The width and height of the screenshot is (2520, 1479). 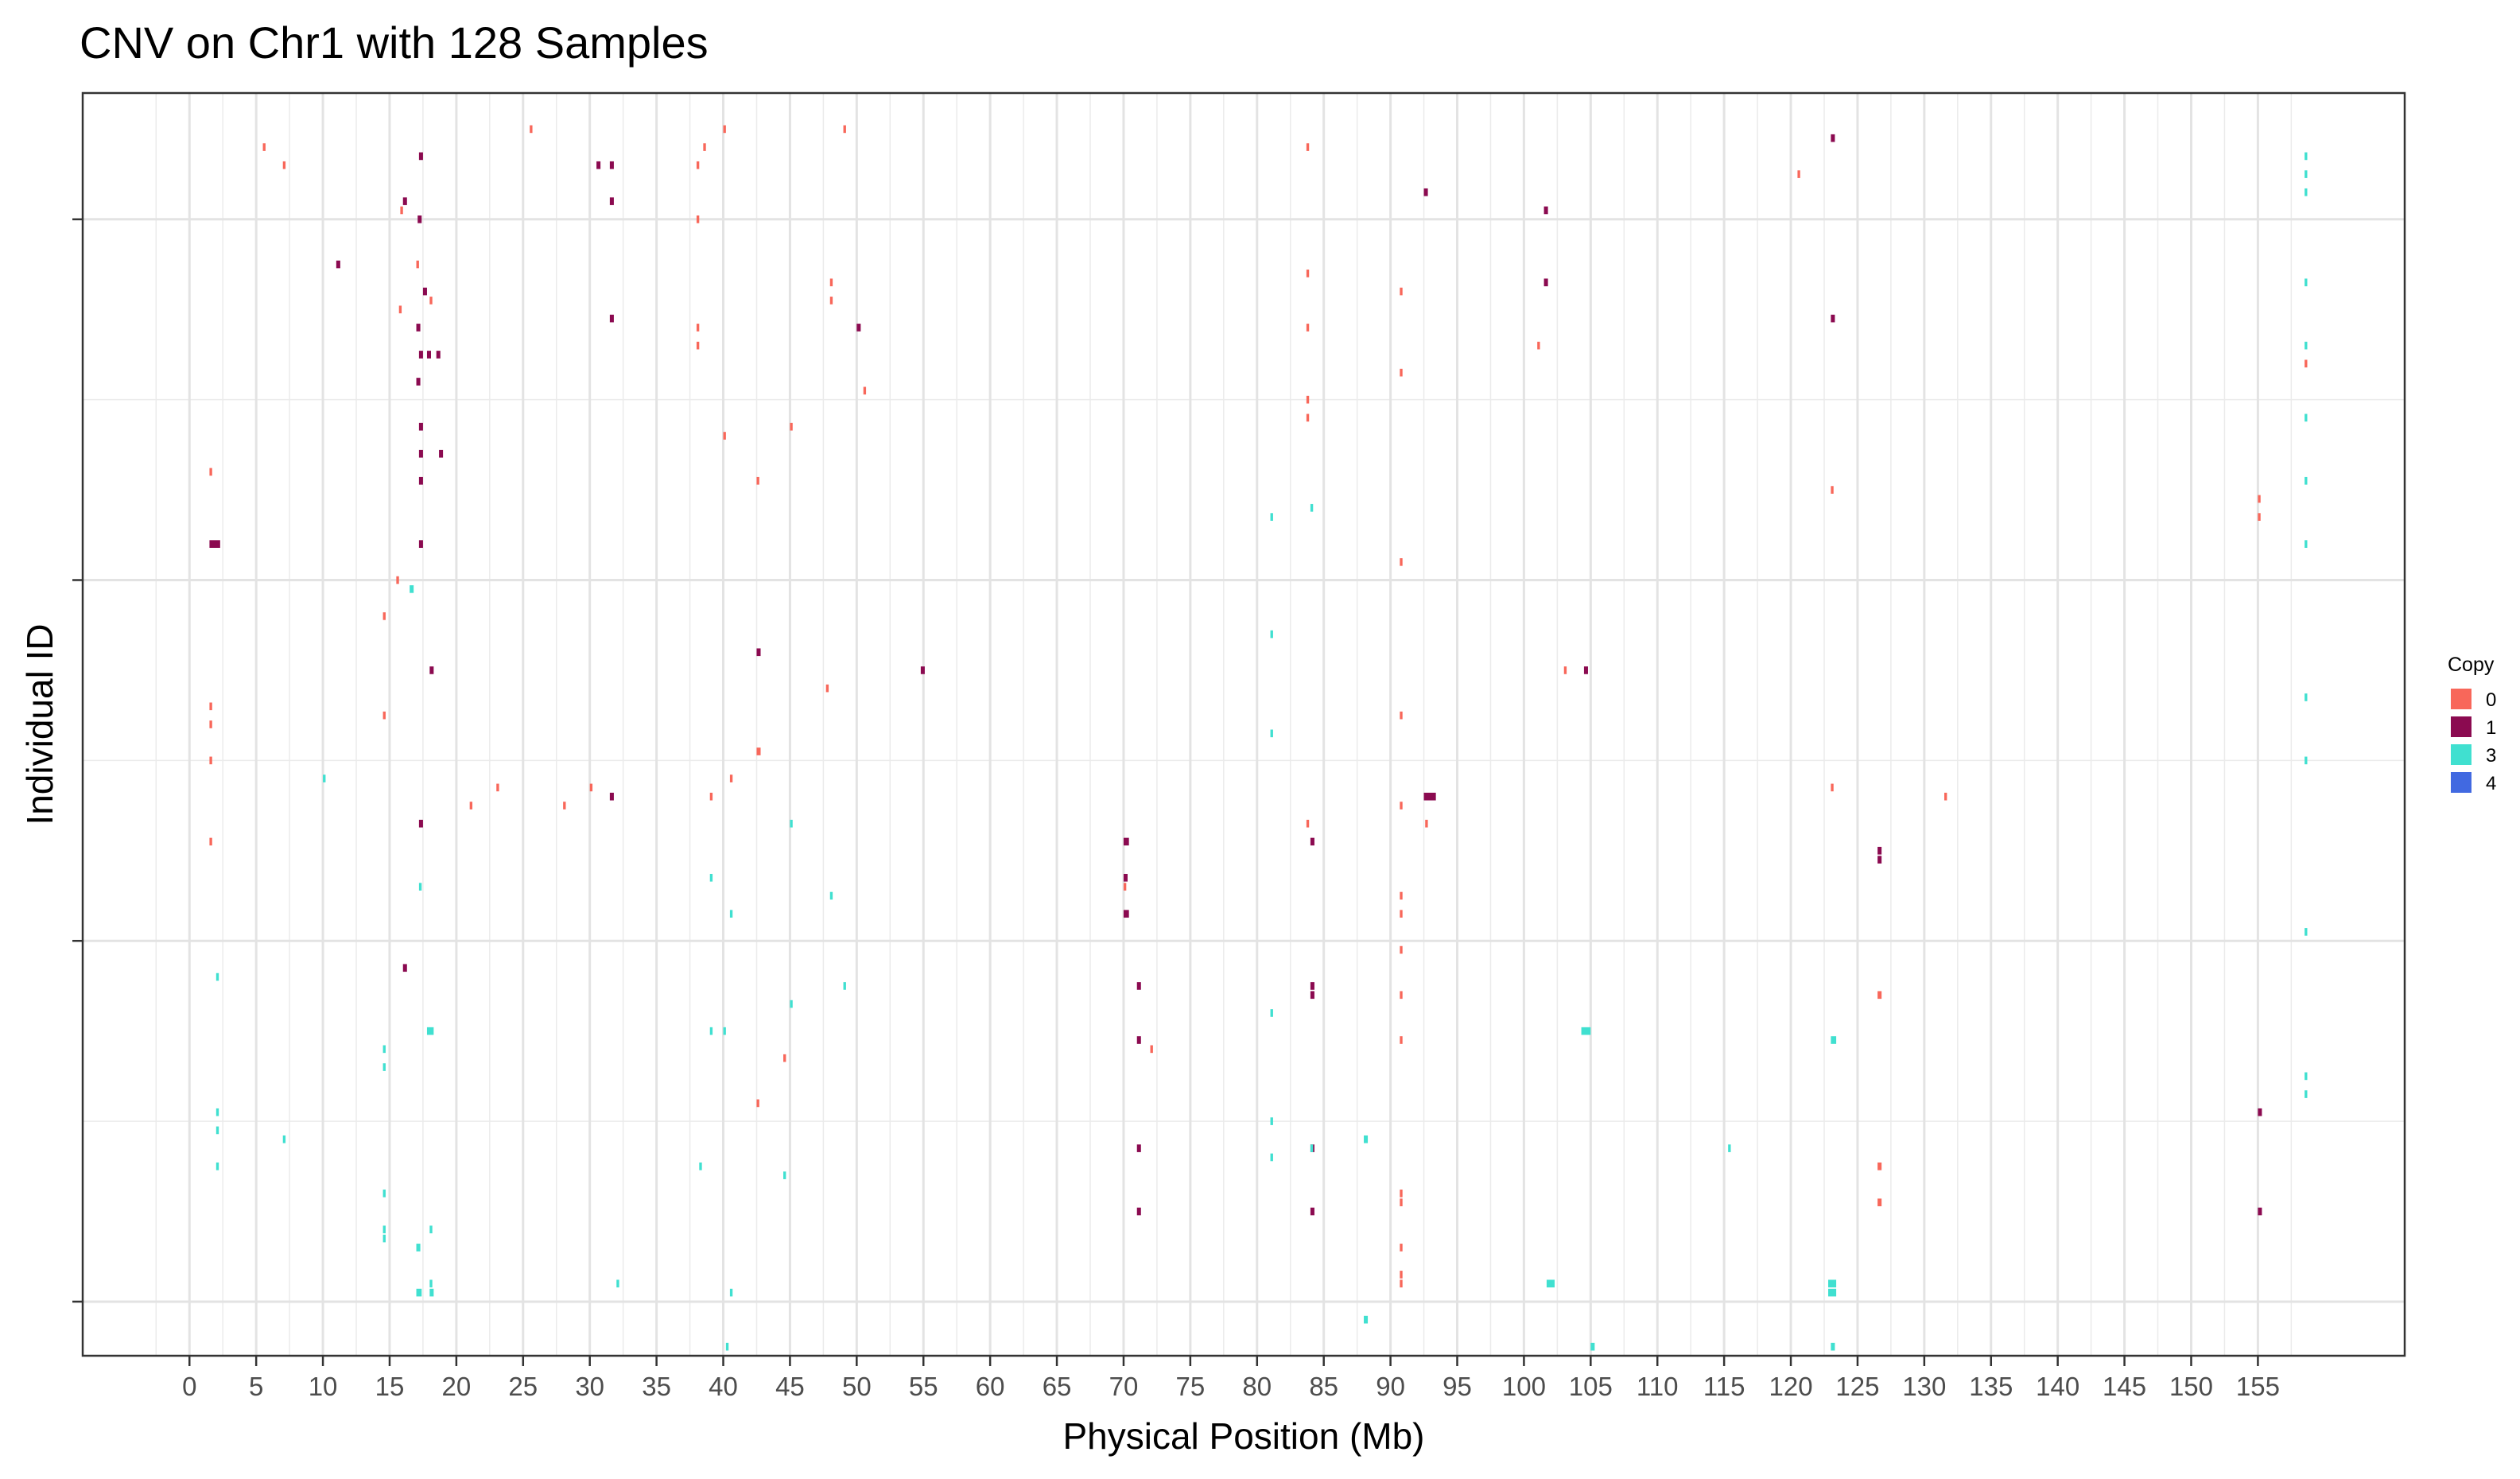 I want to click on x-tick-label: 50, so click(x=857, y=1386).